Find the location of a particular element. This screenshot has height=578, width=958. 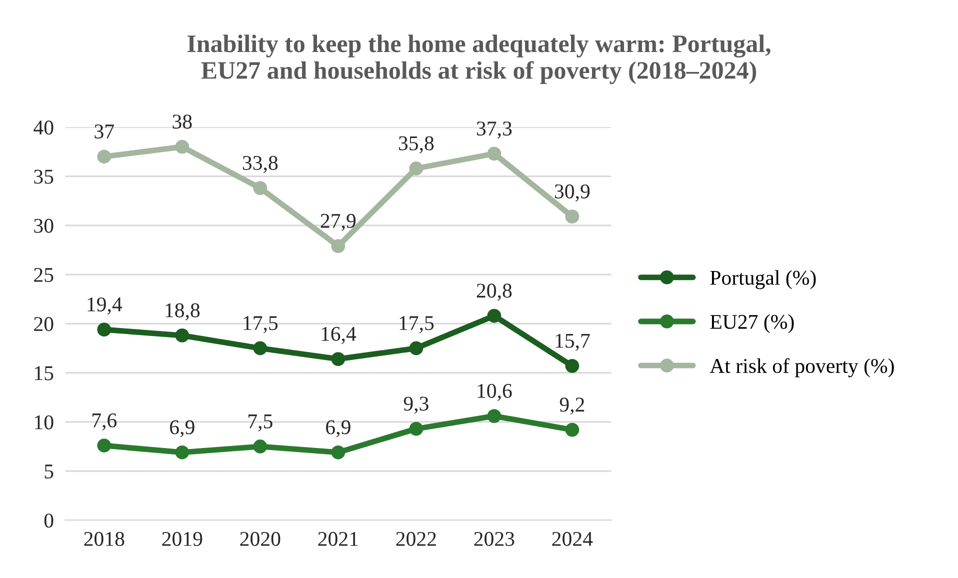

data-label: 7,5 is located at coordinates (260, 423).